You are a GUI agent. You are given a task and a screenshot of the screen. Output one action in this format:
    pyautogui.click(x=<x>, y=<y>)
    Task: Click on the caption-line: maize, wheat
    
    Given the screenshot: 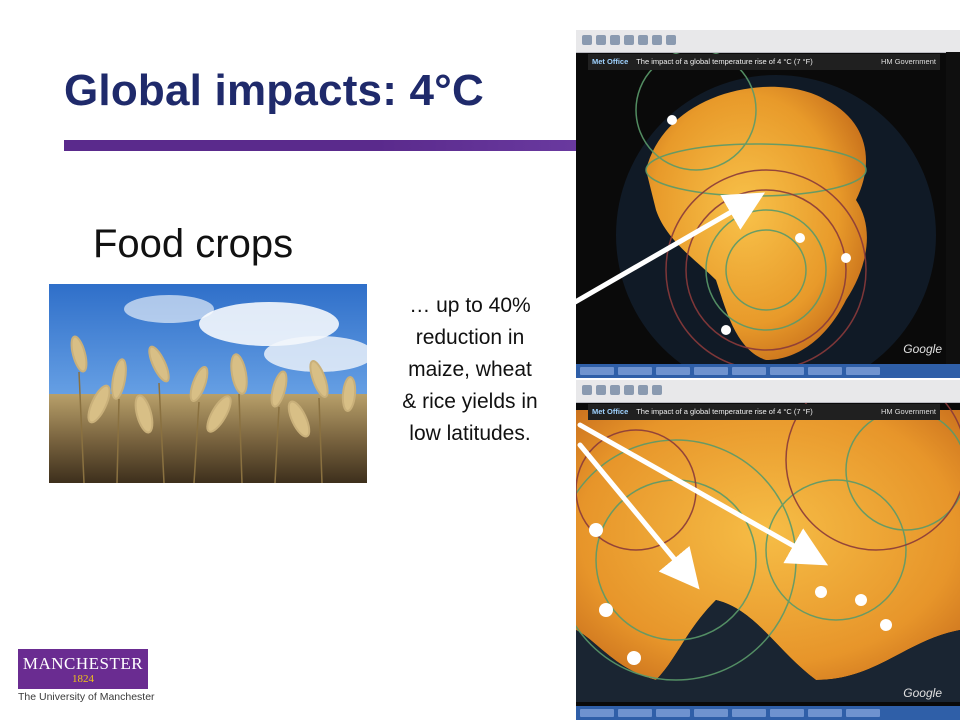 What is the action you would take?
    pyautogui.click(x=470, y=369)
    